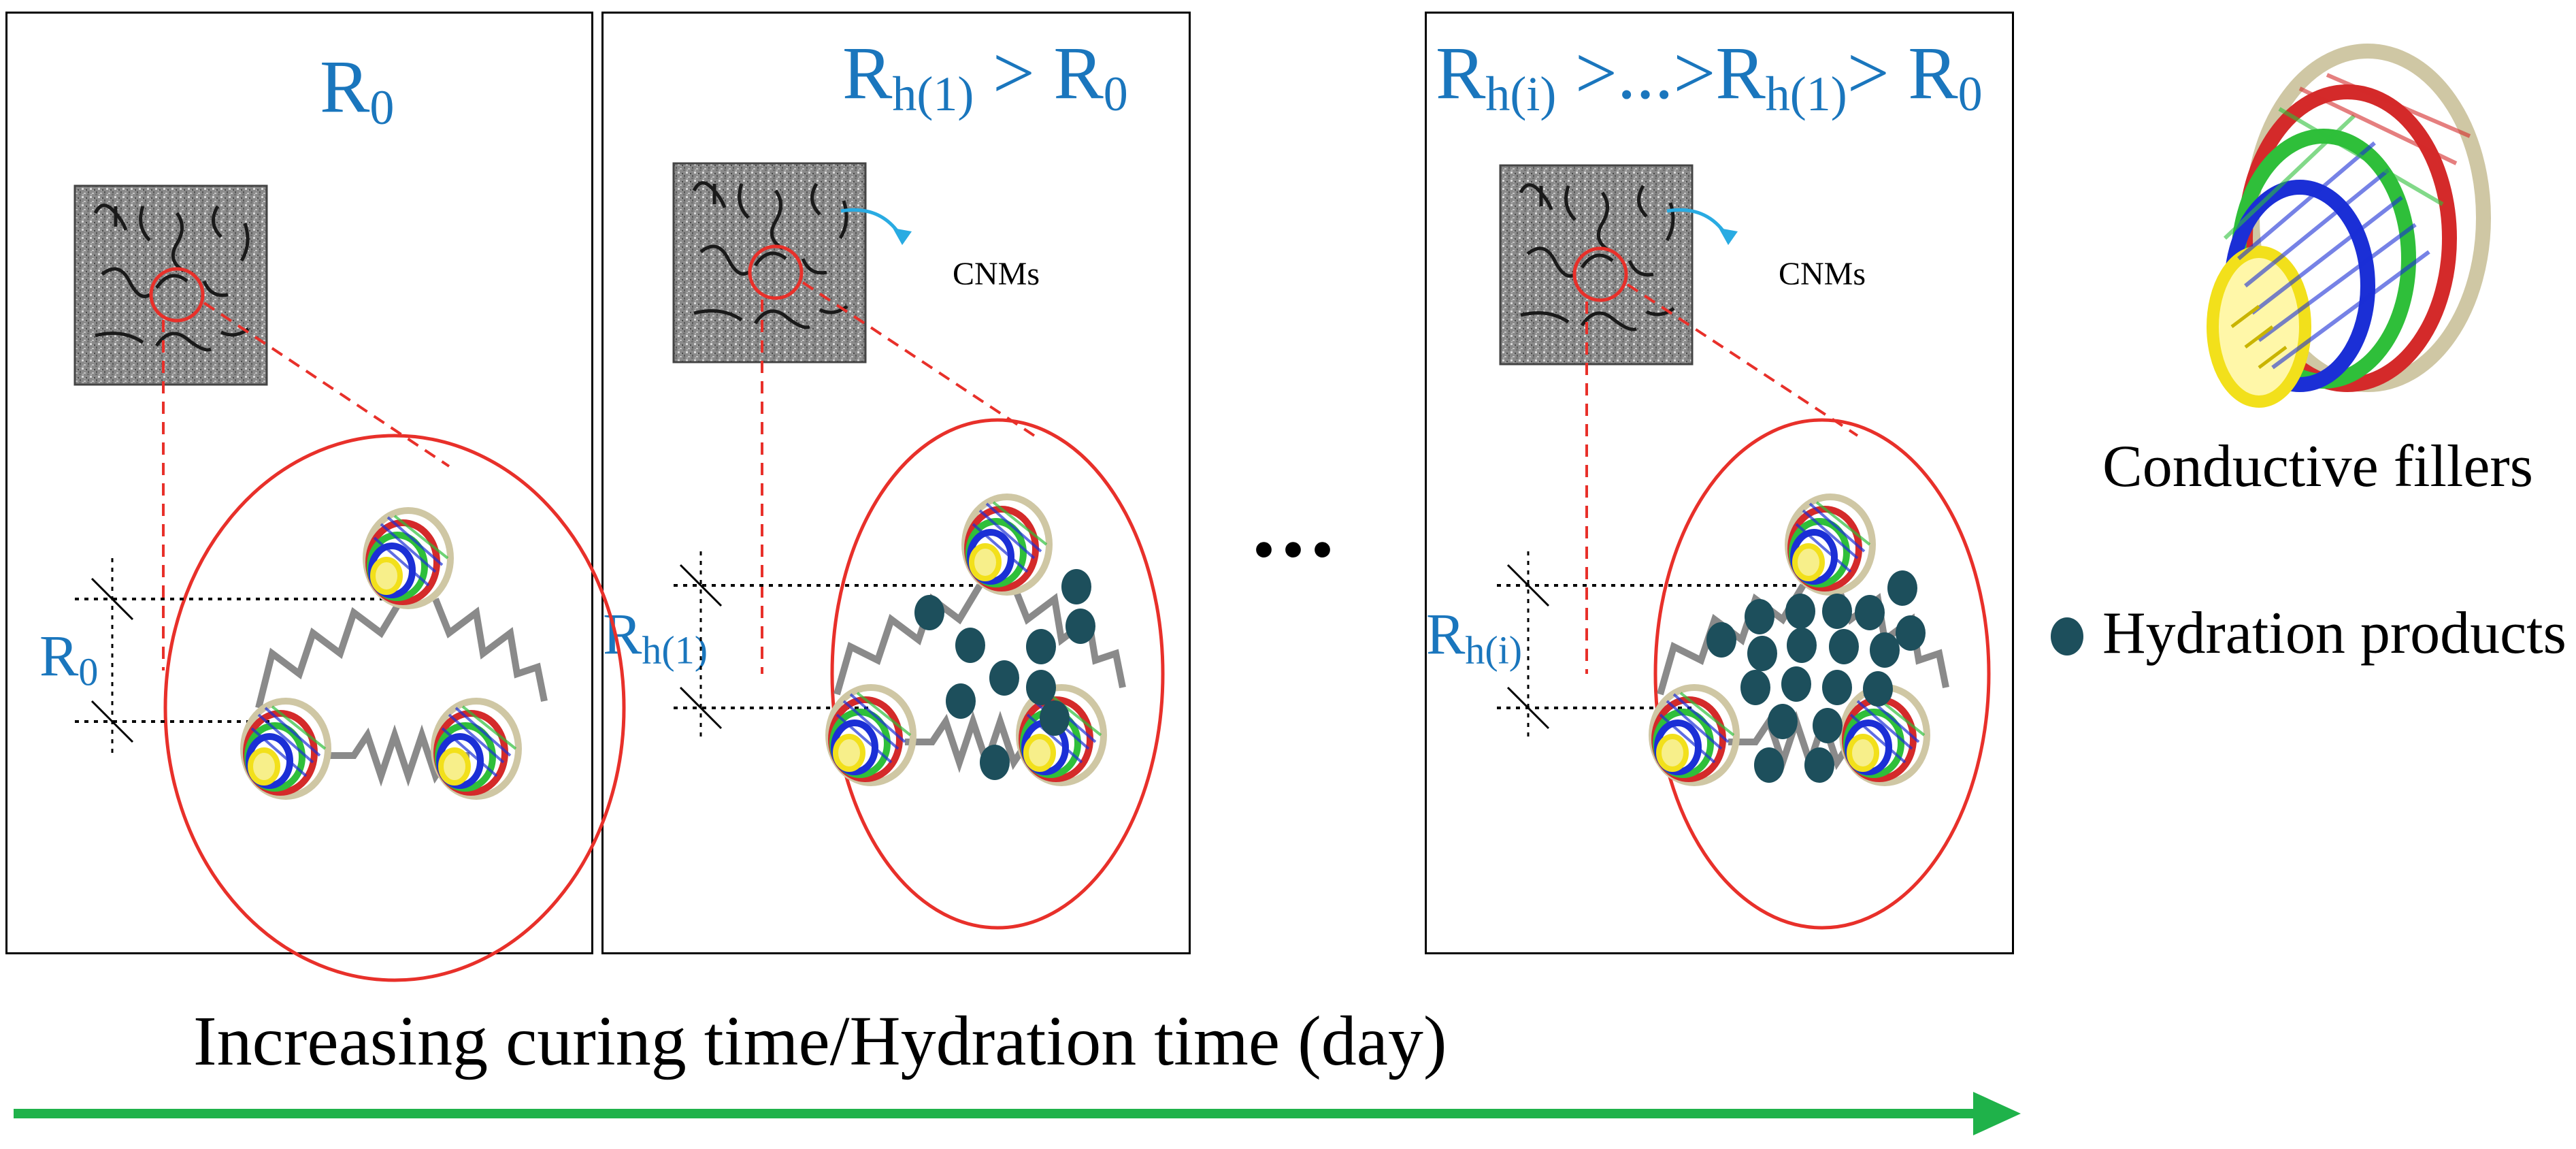  I want to click on legend-hydration-label: Hydration products, so click(2334, 633).